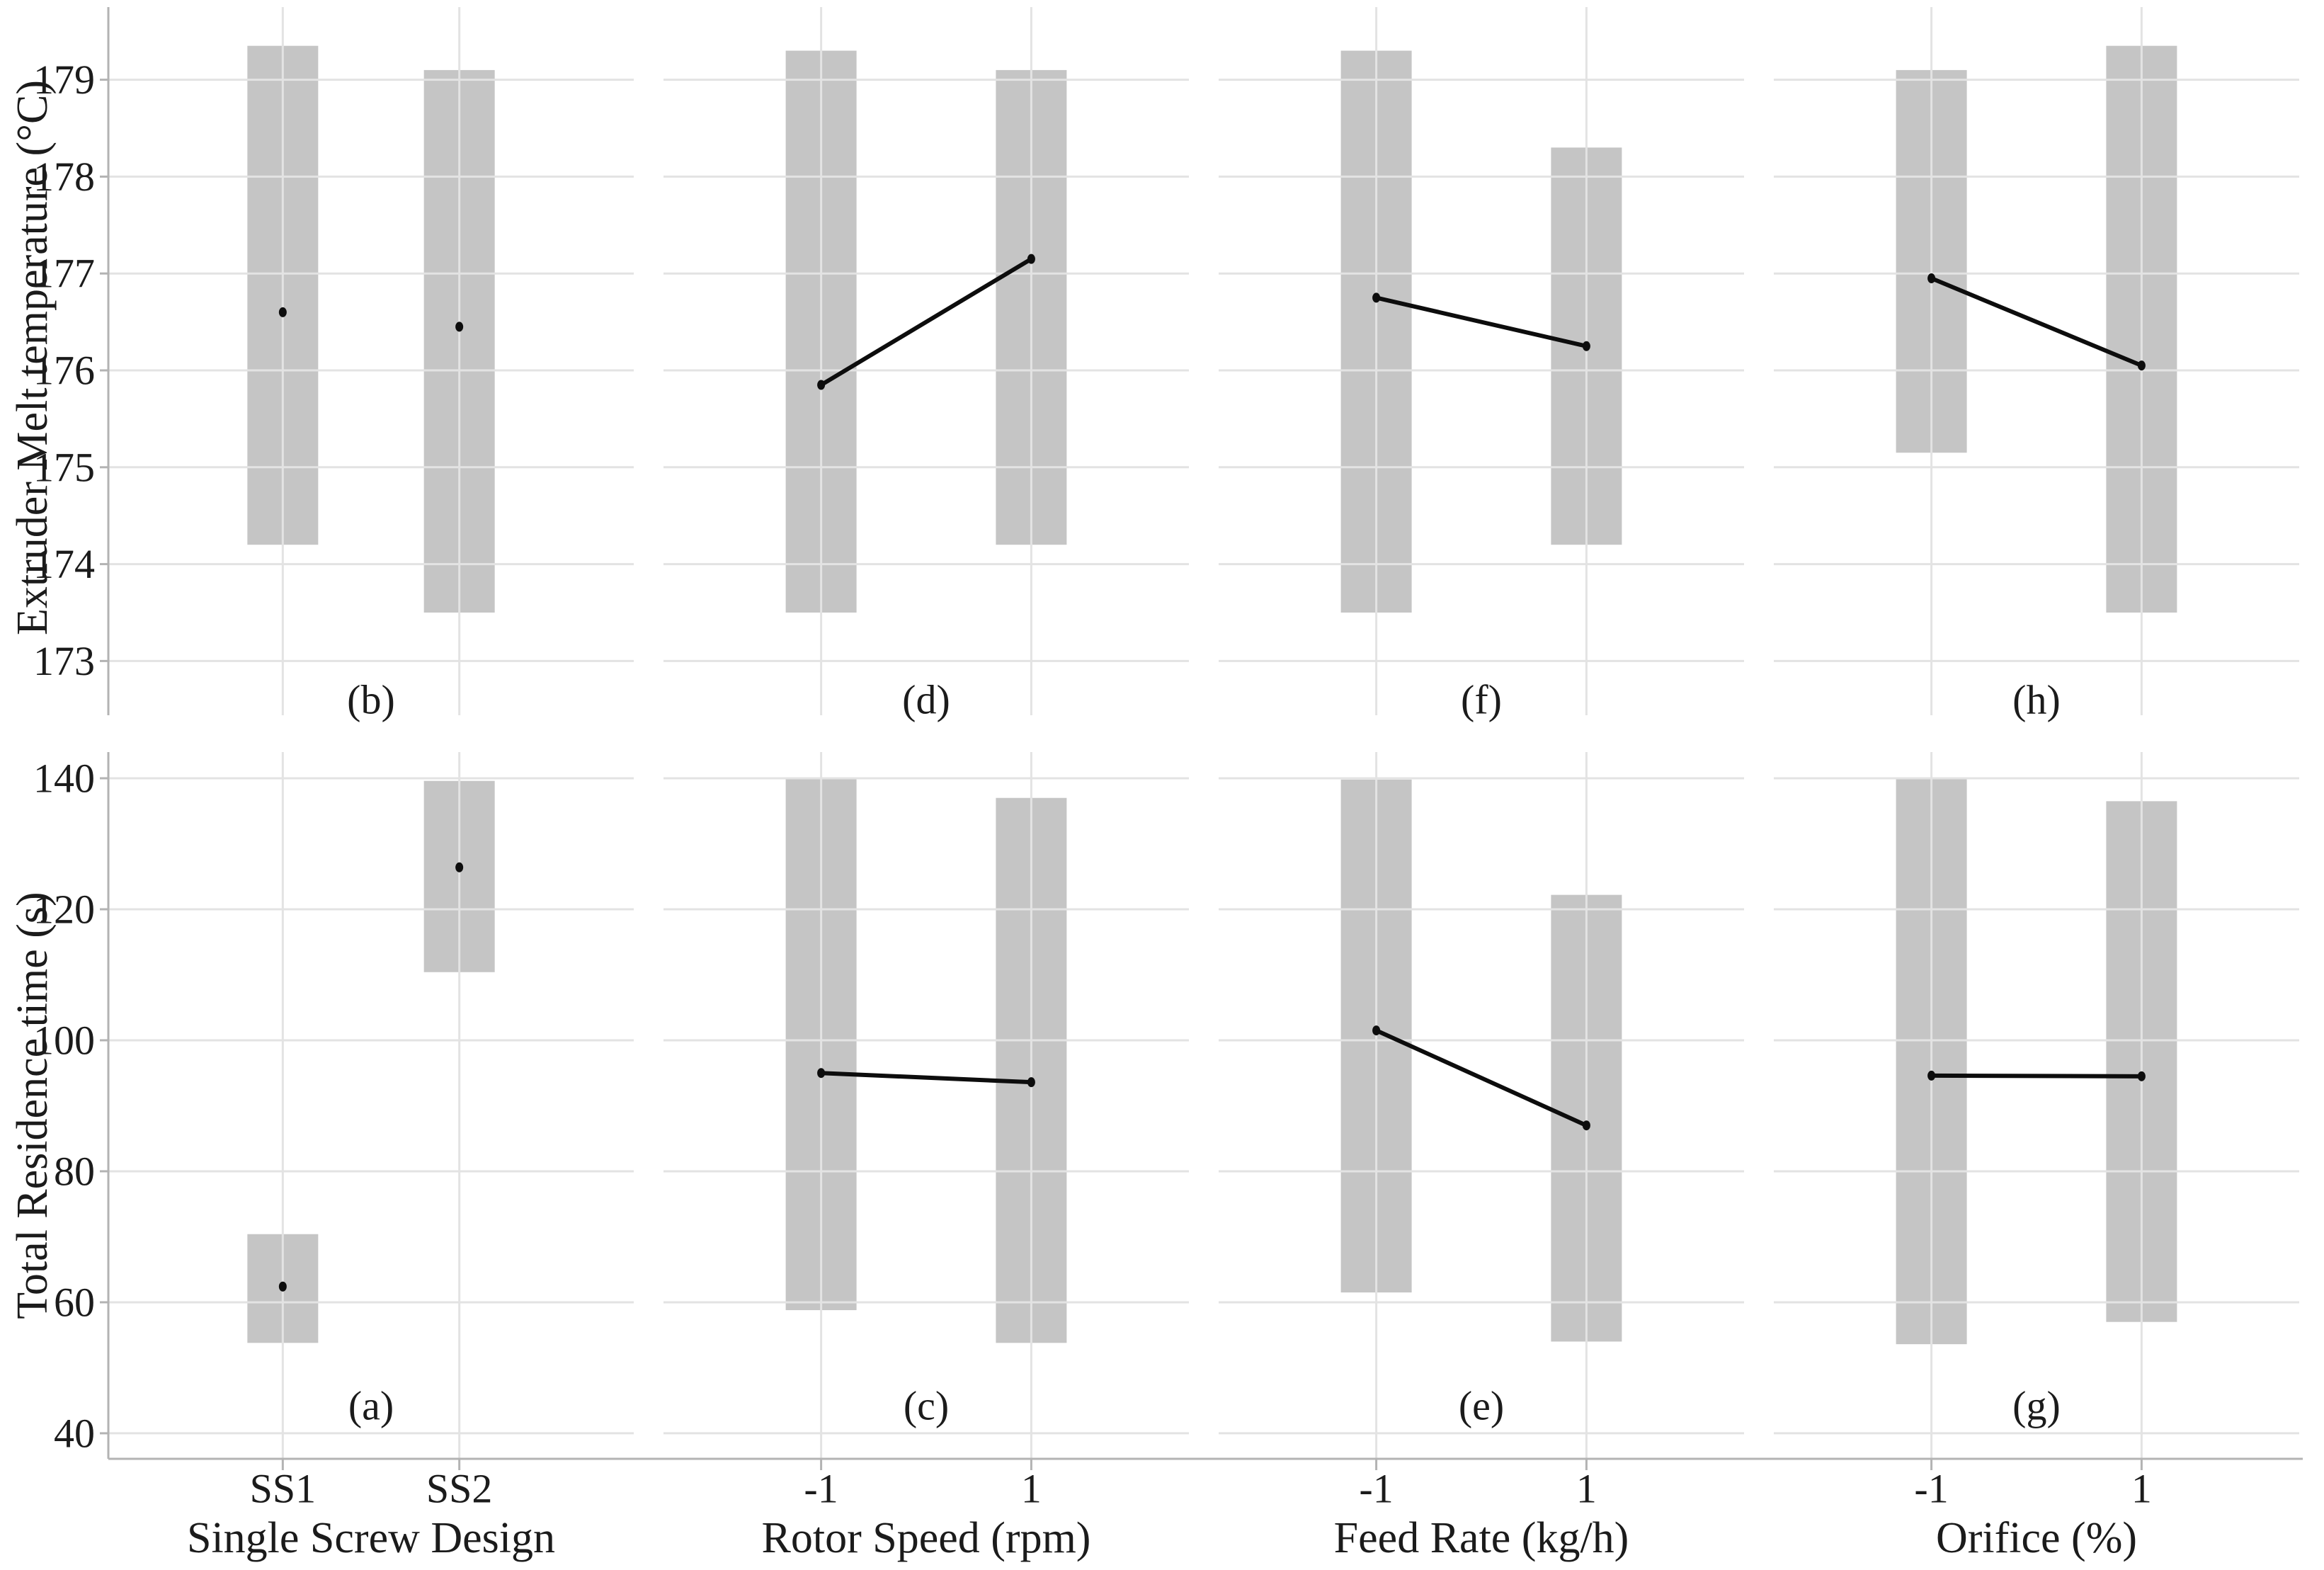  What do you see at coordinates (283, 1489) in the screenshot?
I see `x-tick-label: SS1` at bounding box center [283, 1489].